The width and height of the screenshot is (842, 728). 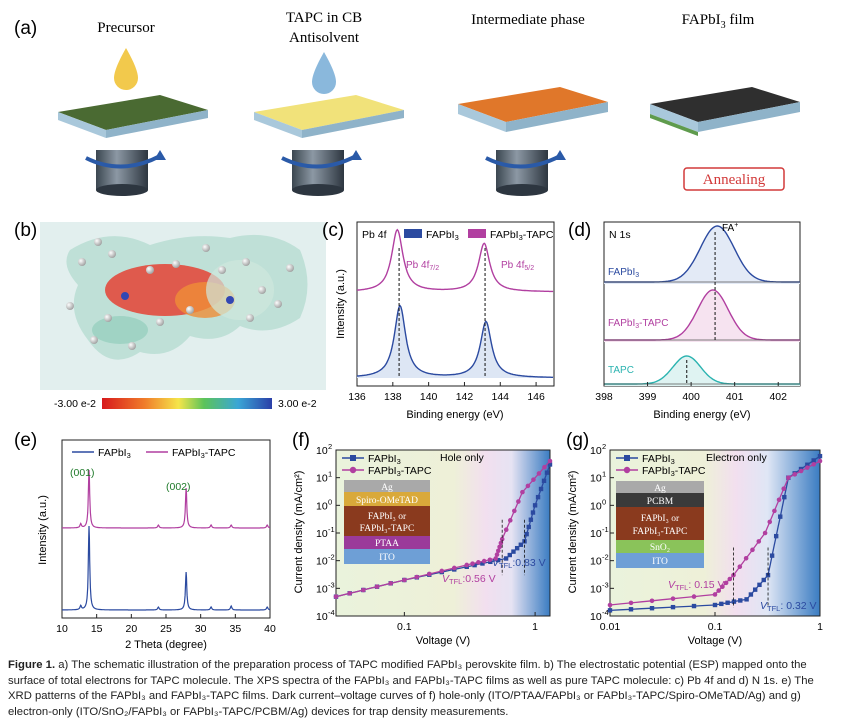 What do you see at coordinates (25, 230) in the screenshot?
I see `panel-b-label: (b)` at bounding box center [25, 230].